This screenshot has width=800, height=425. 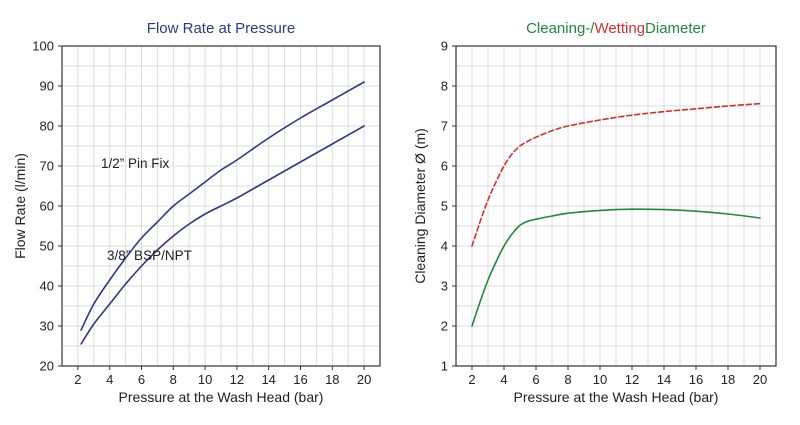 What do you see at coordinates (47, 326) in the screenshot?
I see `y-tick-label: 30` at bounding box center [47, 326].